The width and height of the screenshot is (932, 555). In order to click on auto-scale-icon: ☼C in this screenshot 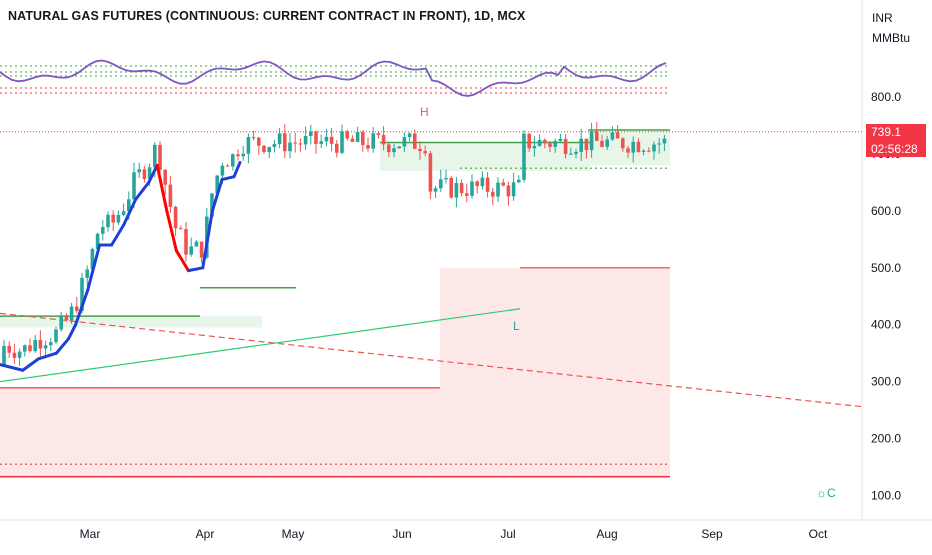, I will do `click(826, 493)`.